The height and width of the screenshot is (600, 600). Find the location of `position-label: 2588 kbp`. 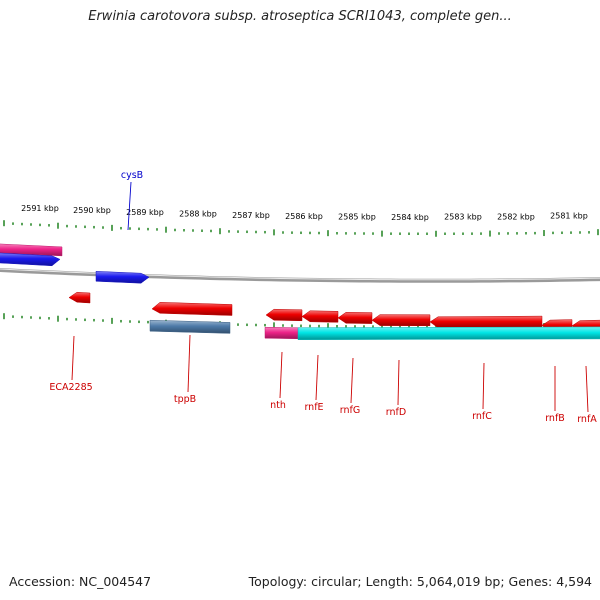

position-label: 2588 kbp is located at coordinates (198, 214).